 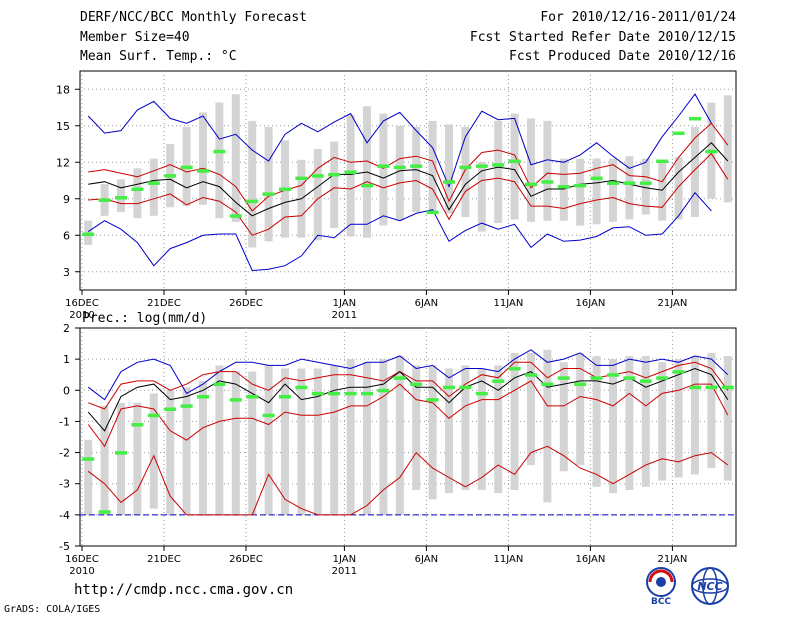 I want to click on y-tick-label: 1, so click(x=66, y=359).